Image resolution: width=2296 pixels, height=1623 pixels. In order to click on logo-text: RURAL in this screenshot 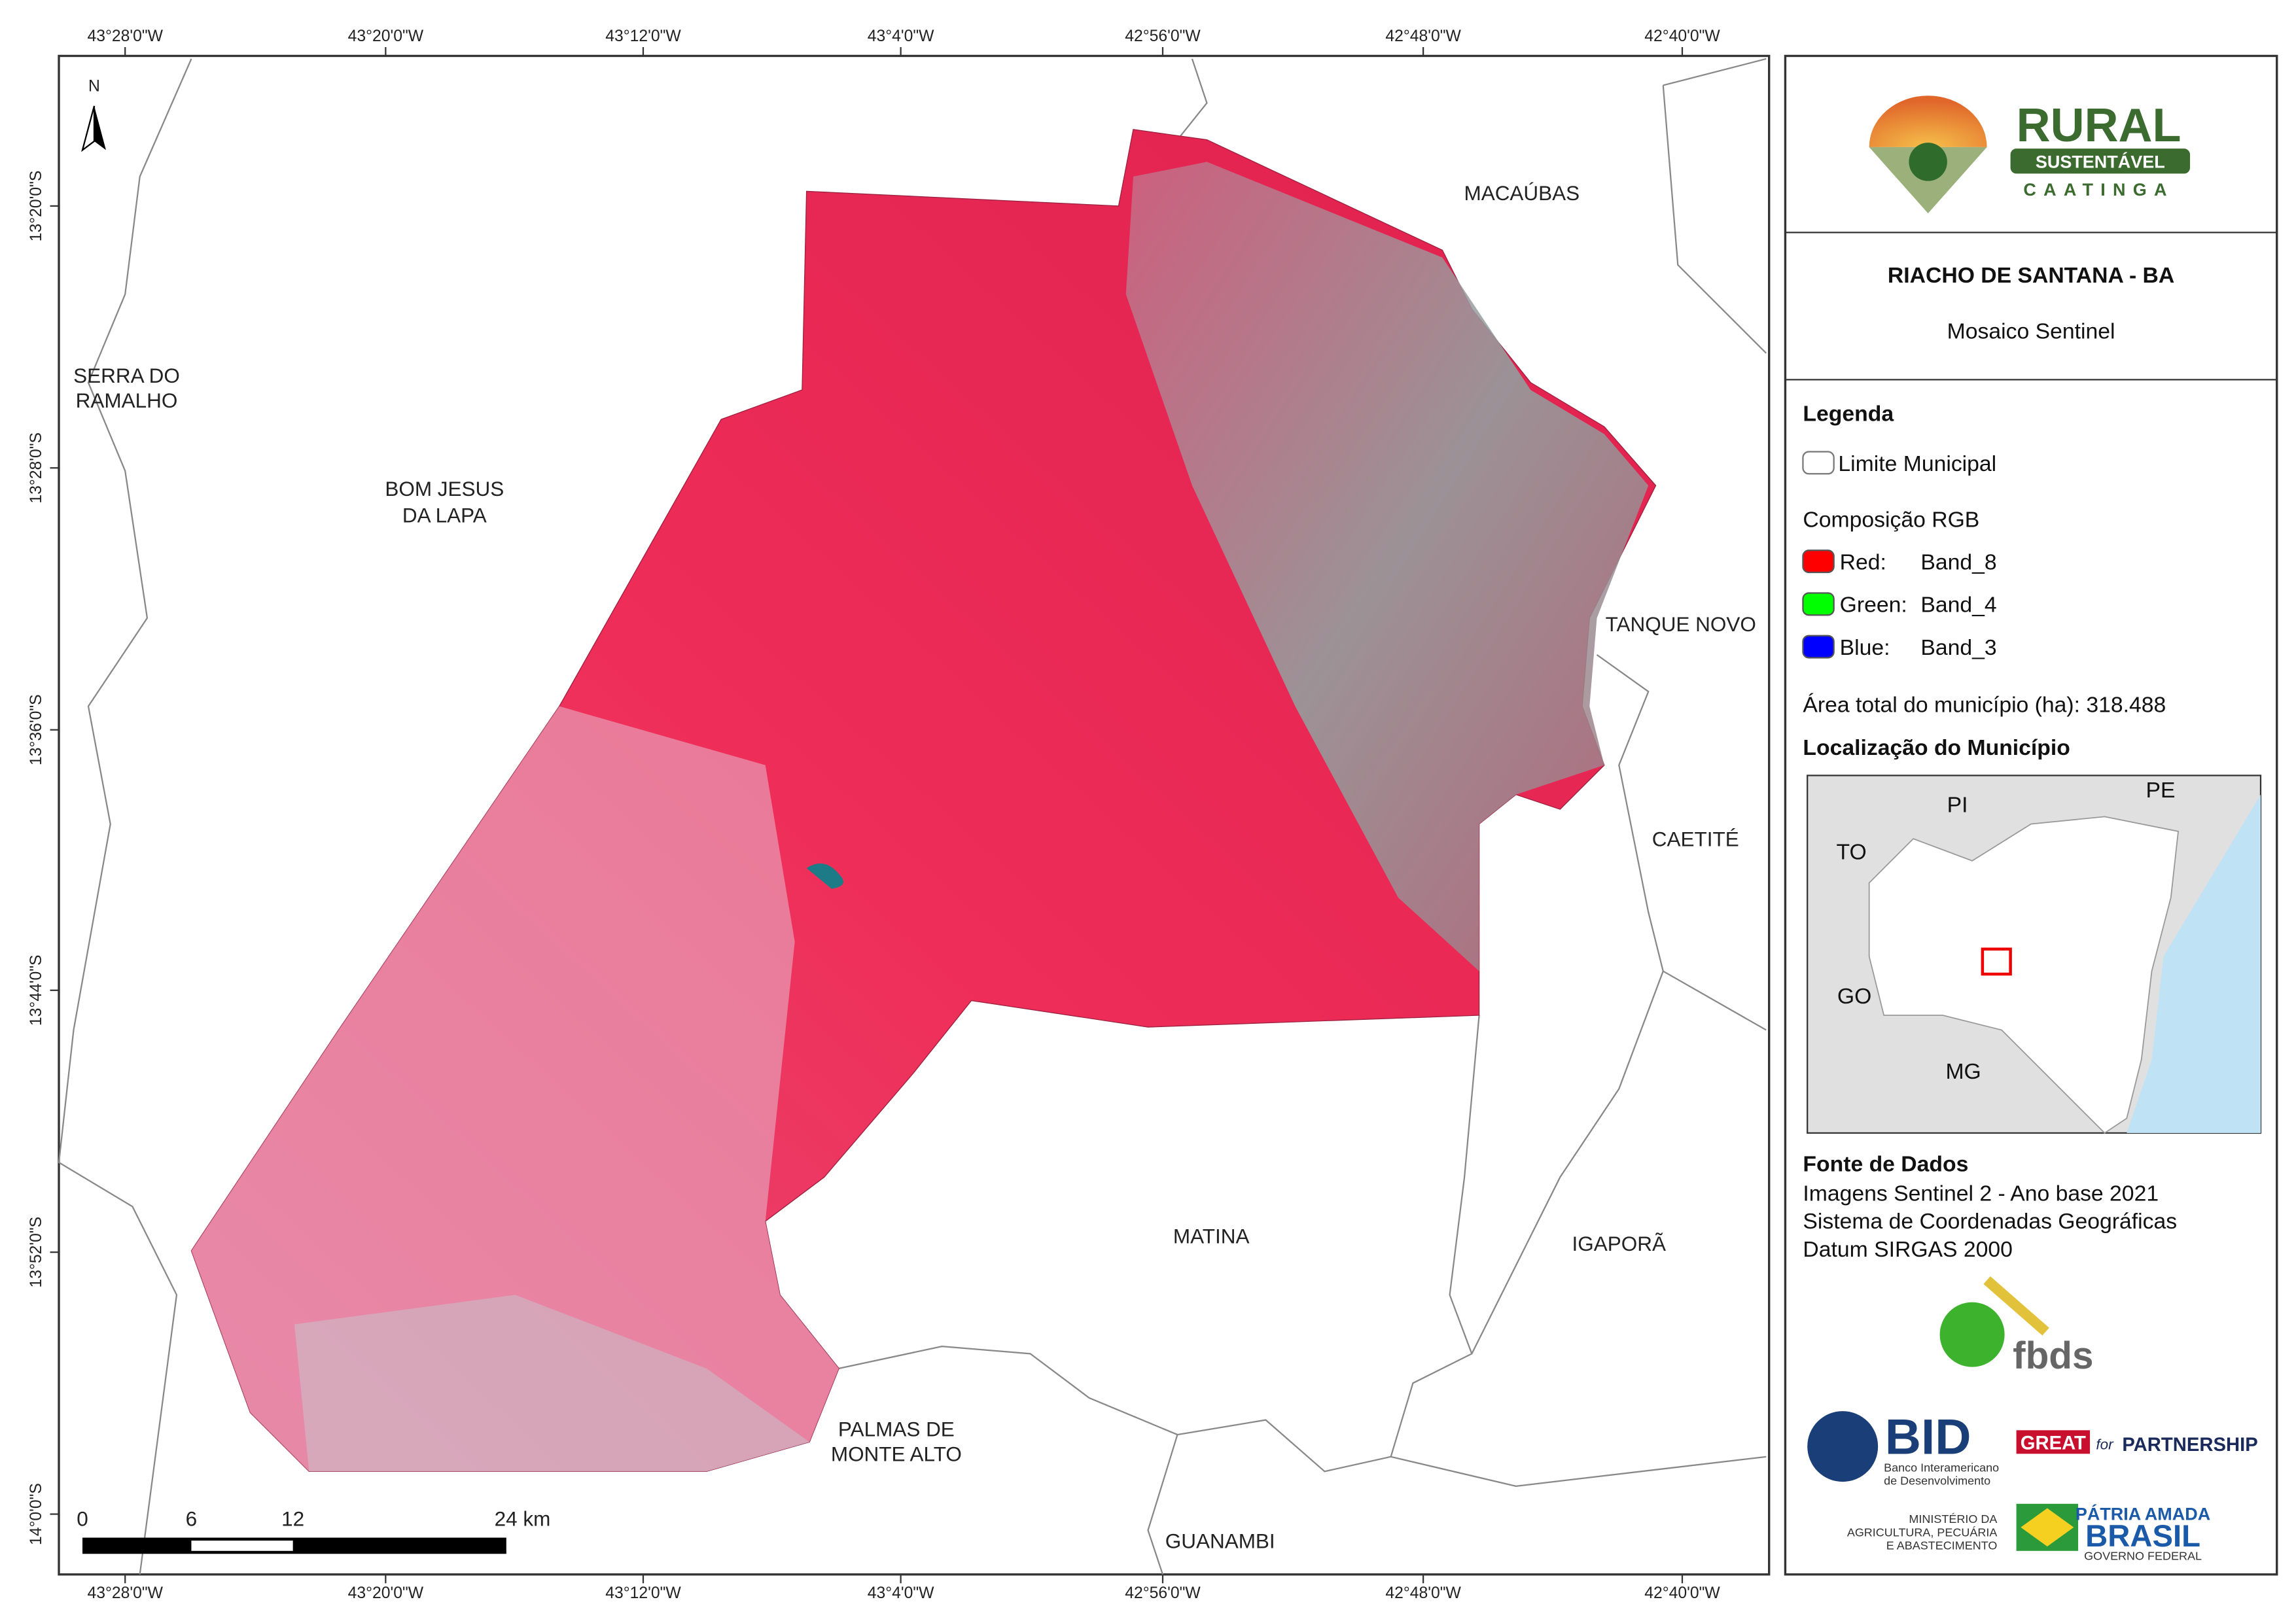, I will do `click(2099, 125)`.